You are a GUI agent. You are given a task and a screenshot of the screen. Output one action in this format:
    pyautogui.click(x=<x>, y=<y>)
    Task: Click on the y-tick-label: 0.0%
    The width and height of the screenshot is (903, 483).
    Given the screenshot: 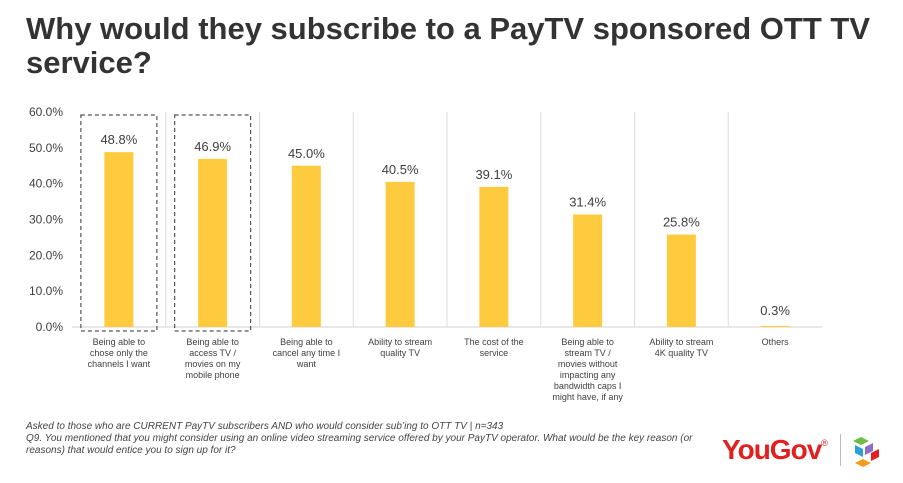 What is the action you would take?
    pyautogui.click(x=50, y=327)
    